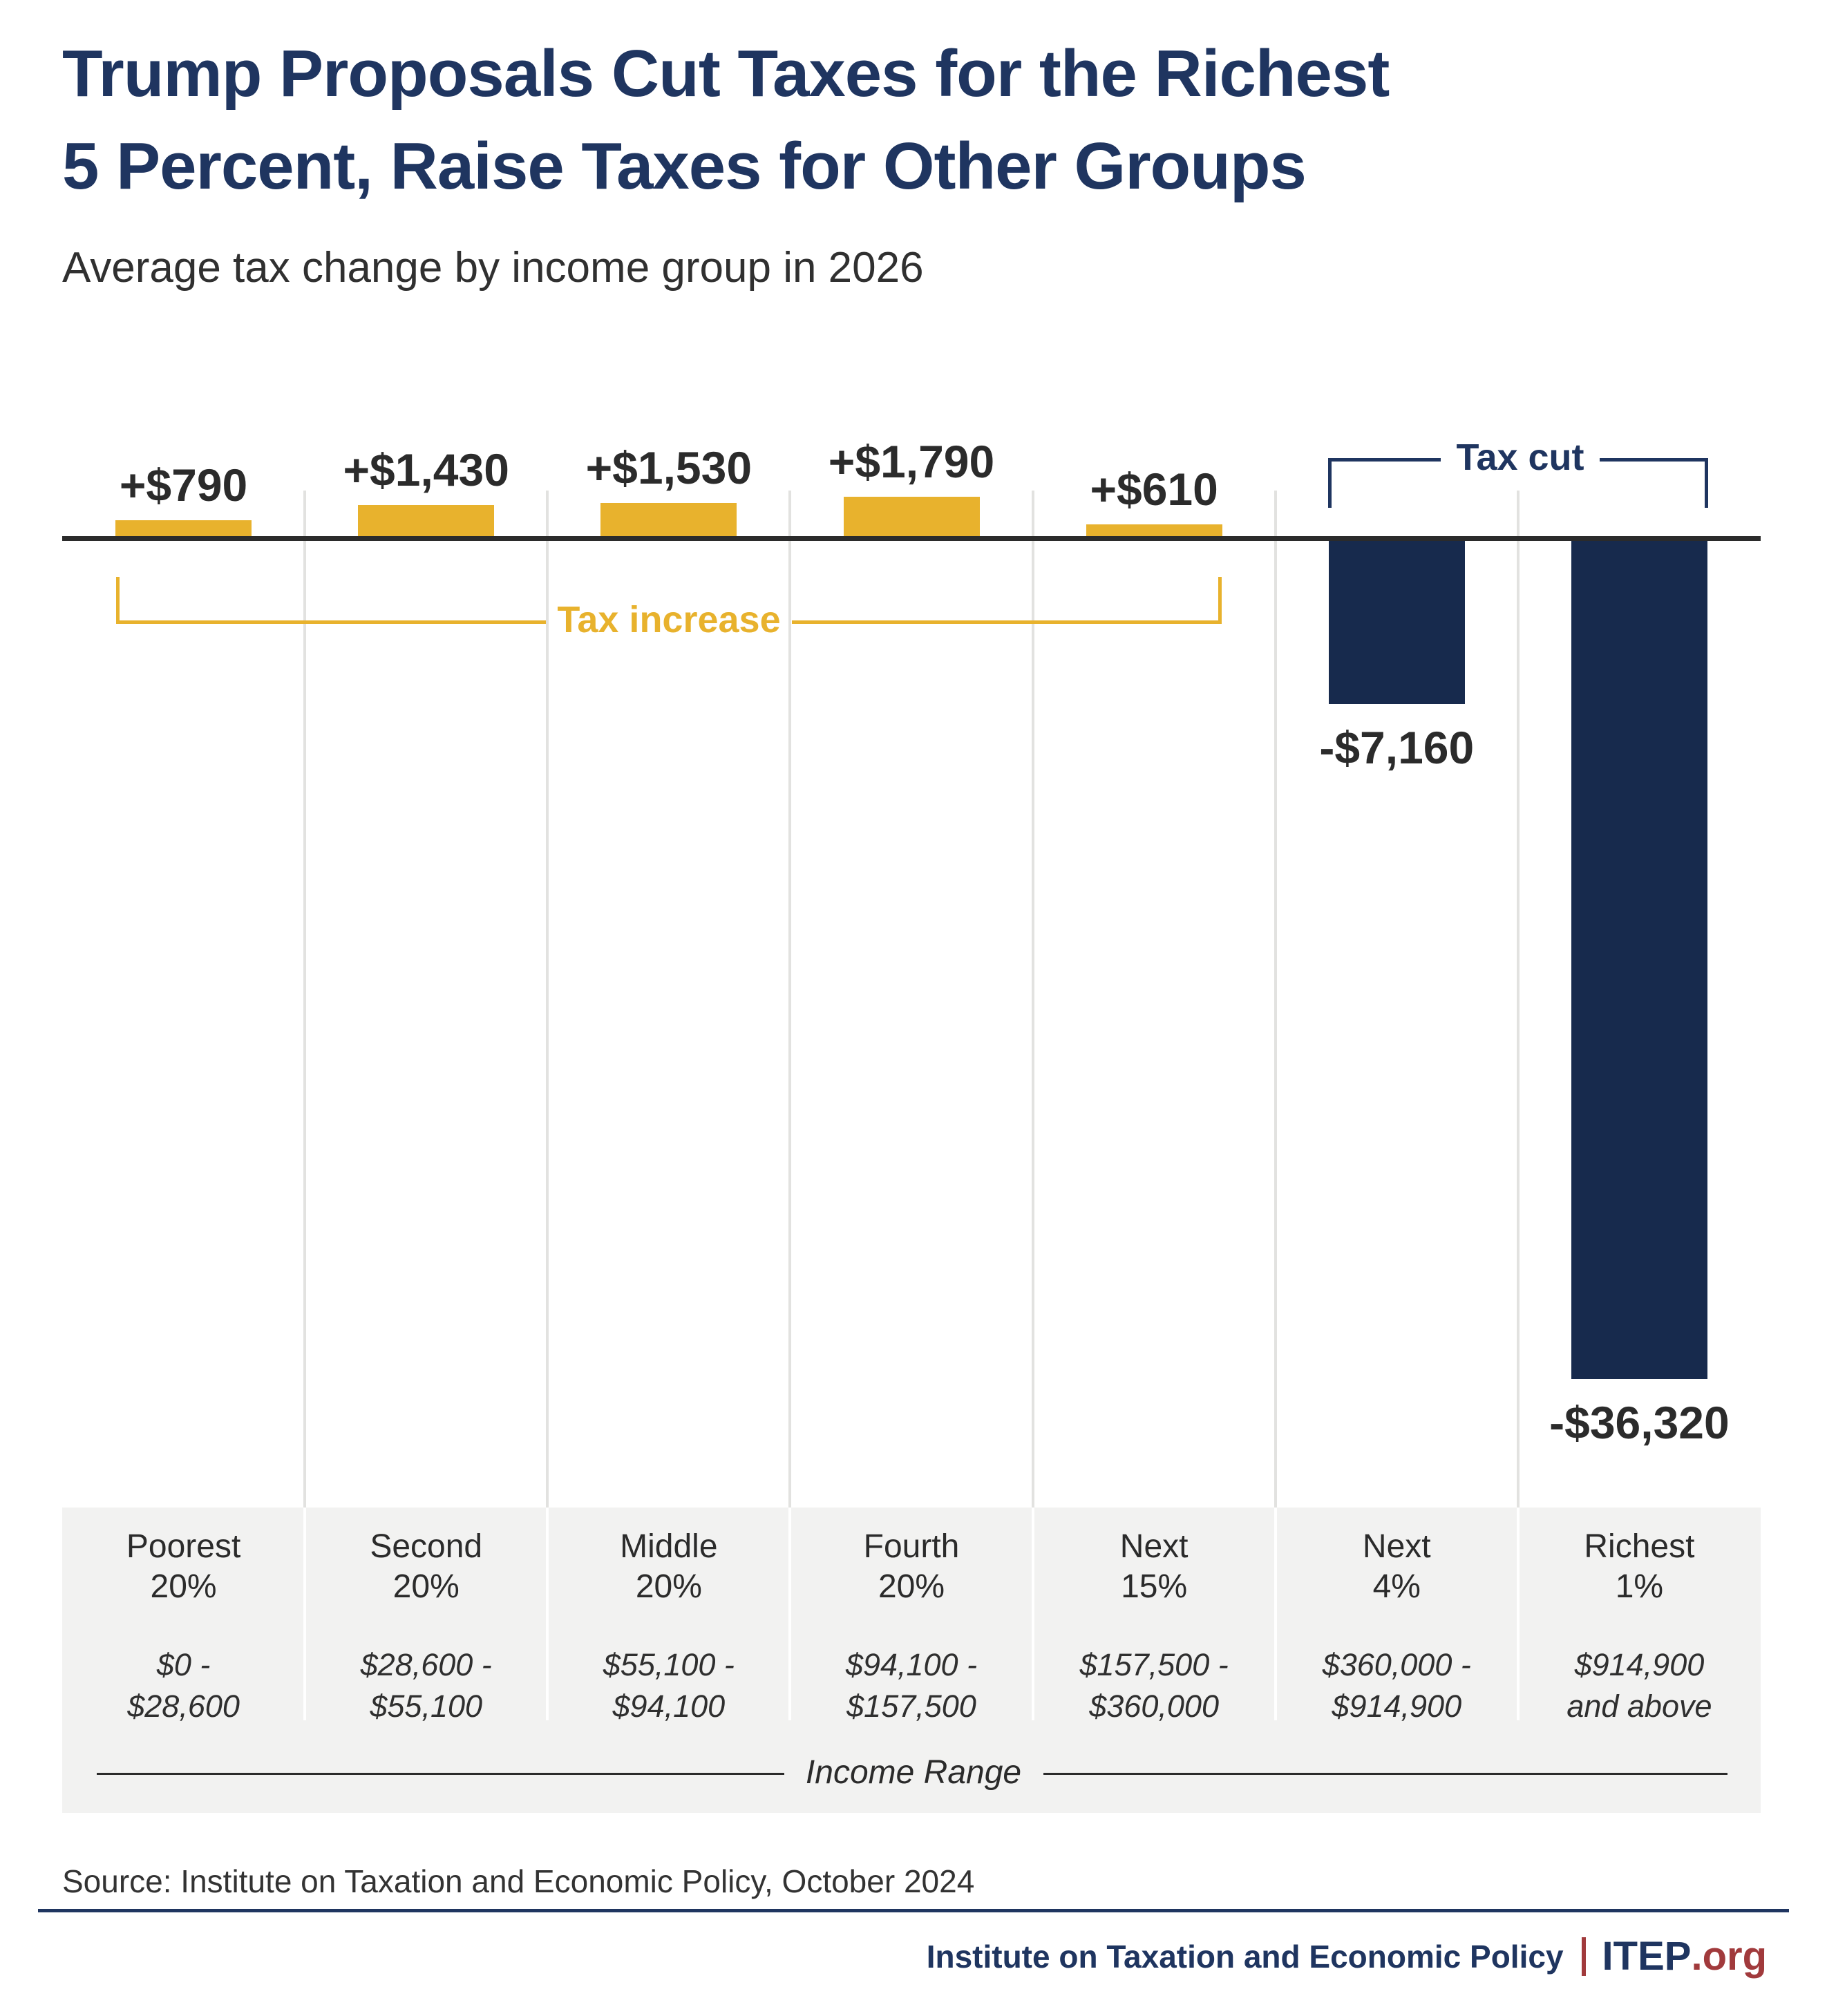  Describe the element at coordinates (1220, 600) in the screenshot. I see `tax-increase-bracket-right-tick` at that location.